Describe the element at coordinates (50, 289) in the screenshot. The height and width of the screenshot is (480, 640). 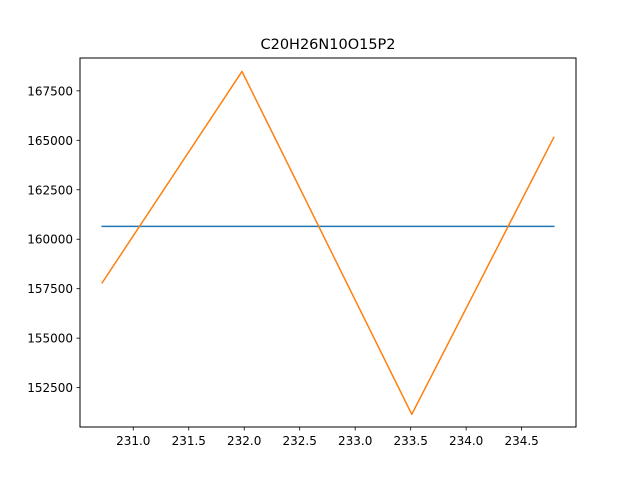
I see `y-tick-label: 157500` at that location.